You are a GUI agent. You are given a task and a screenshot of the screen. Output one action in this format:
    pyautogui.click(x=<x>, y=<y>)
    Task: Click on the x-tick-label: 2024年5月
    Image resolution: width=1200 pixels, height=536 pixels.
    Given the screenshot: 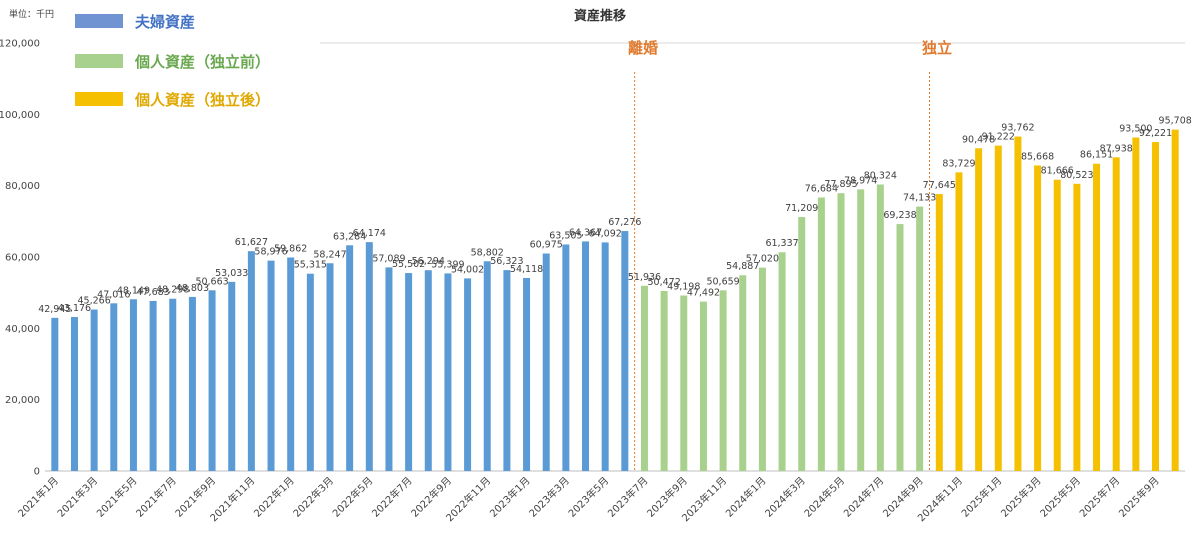 What is the action you would take?
    pyautogui.click(x=824, y=497)
    